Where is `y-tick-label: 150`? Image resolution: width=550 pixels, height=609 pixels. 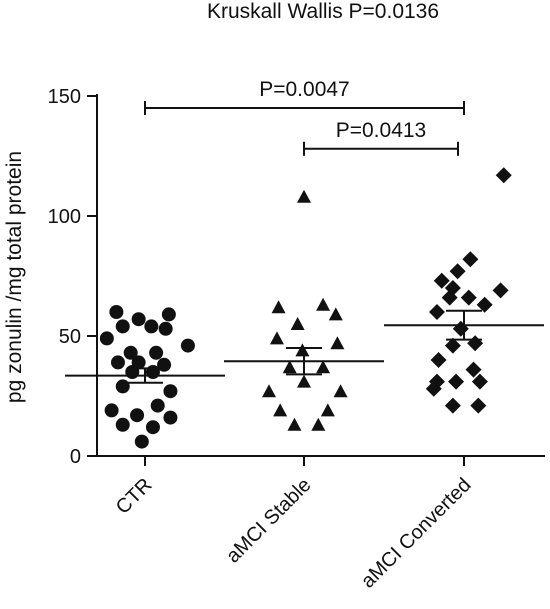 y-tick-label: 150 is located at coordinates (64, 97).